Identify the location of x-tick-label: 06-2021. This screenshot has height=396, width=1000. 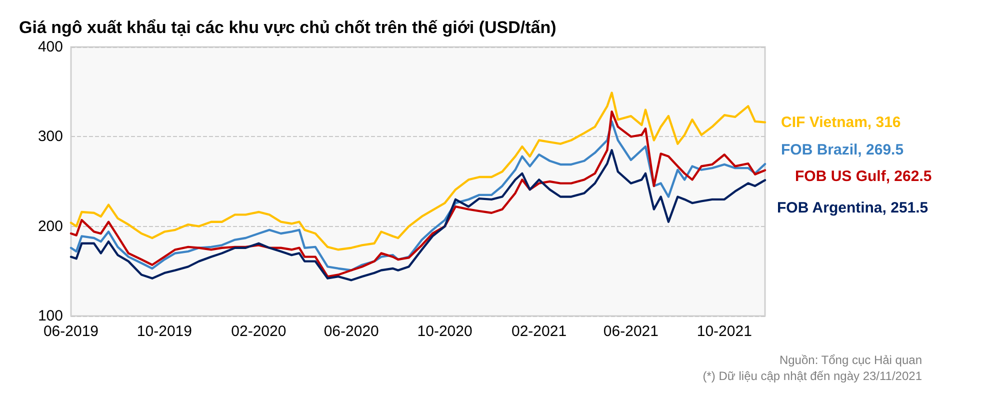
(630, 331).